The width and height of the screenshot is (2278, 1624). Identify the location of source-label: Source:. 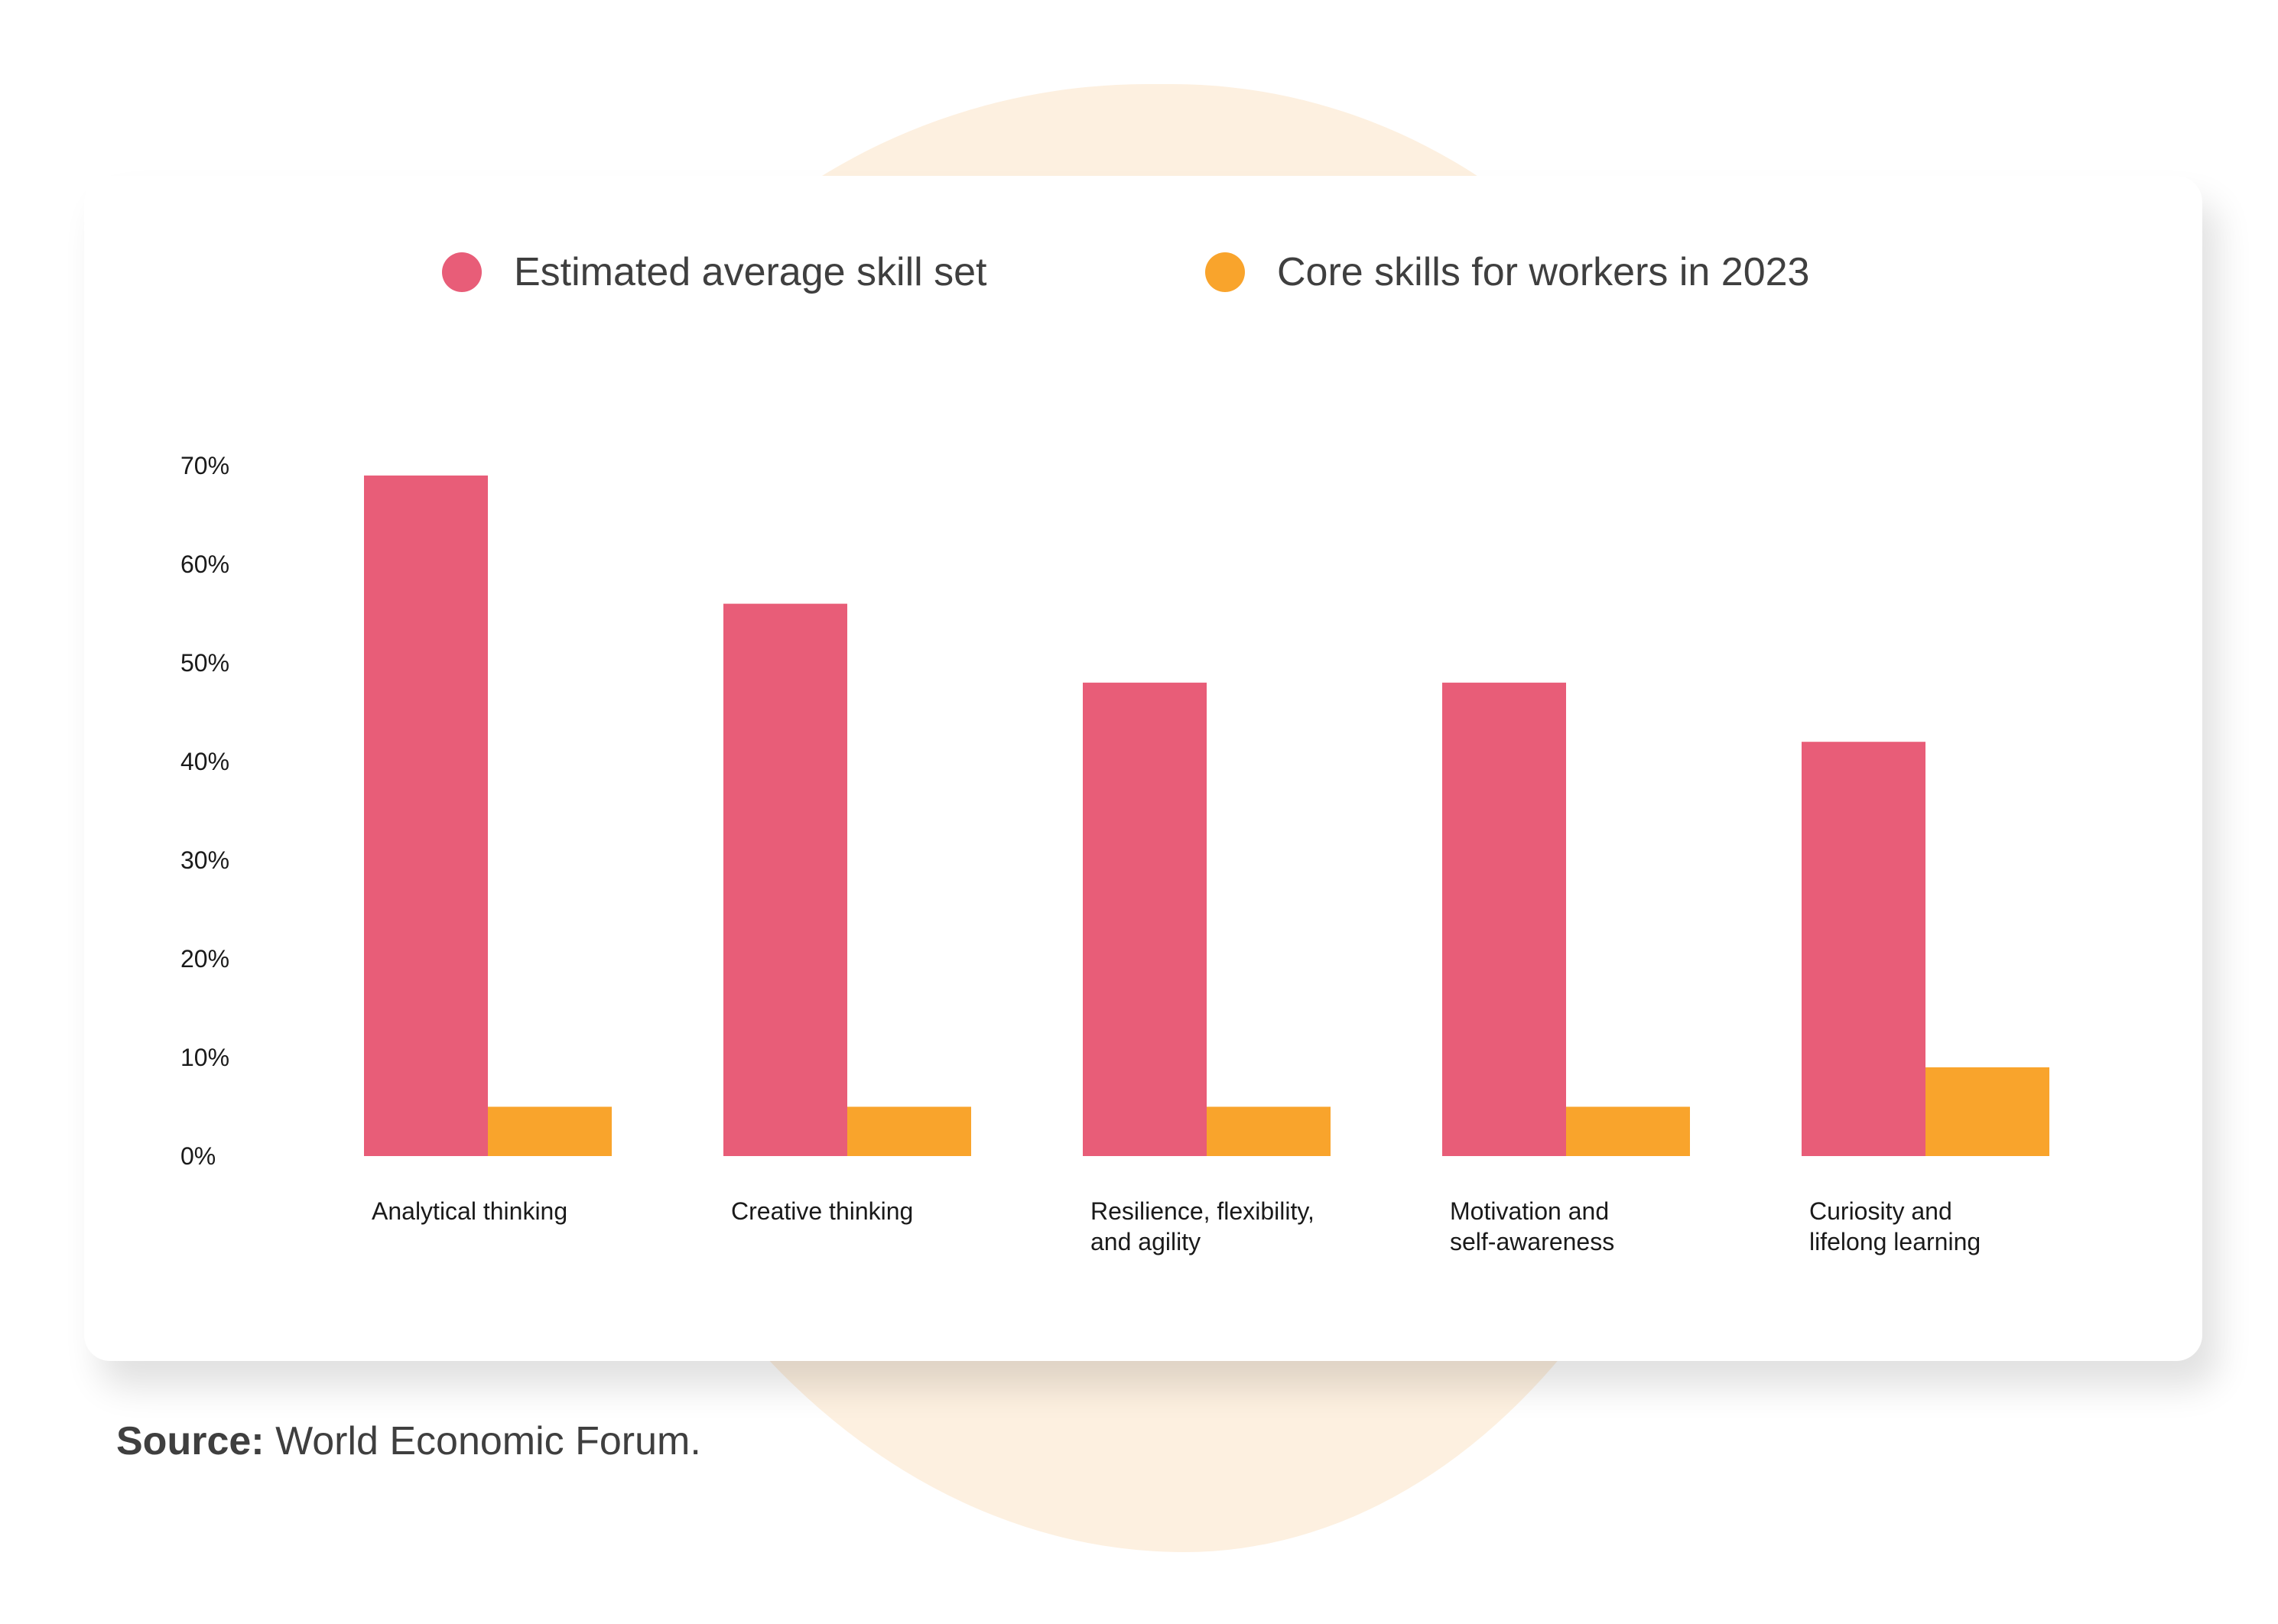
(190, 1441).